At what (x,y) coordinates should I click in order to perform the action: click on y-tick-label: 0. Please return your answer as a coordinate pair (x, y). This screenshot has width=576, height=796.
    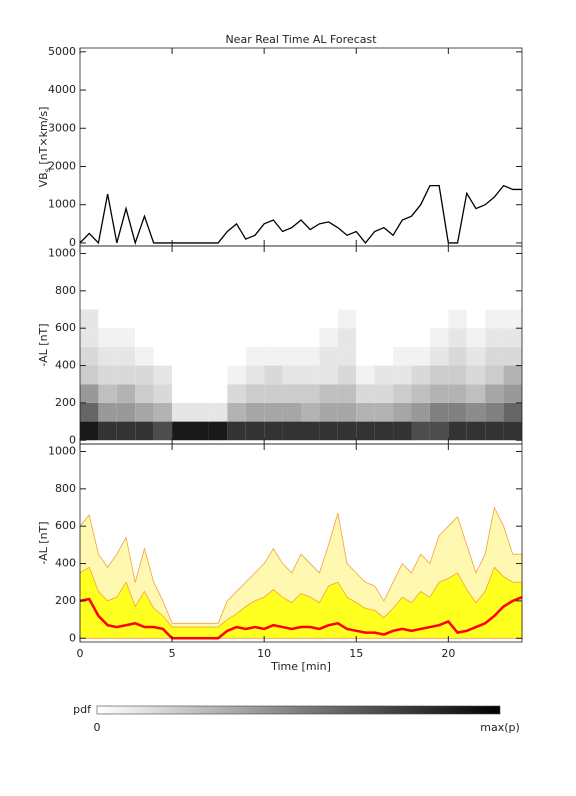
    Looking at the image, I should click on (72, 637).